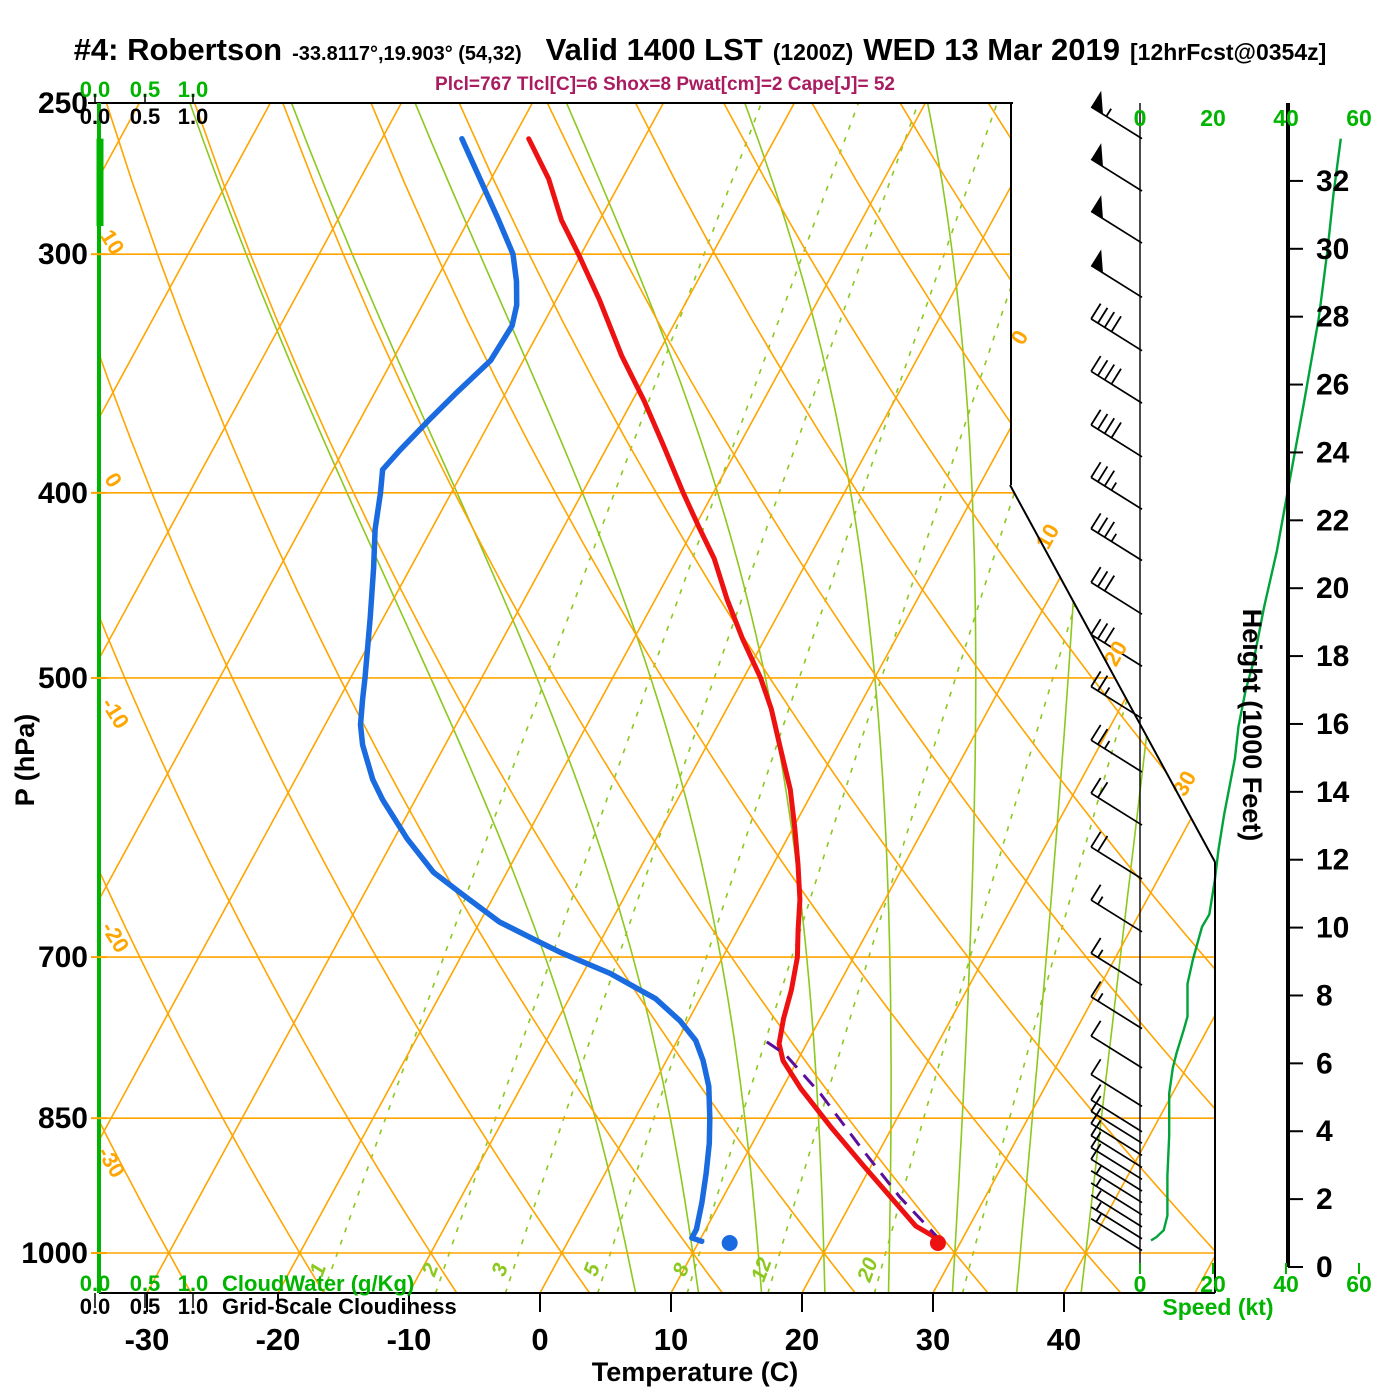  What do you see at coordinates (95, 1306) in the screenshot?
I see `cloudiness-scale-bottom: 0.0` at bounding box center [95, 1306].